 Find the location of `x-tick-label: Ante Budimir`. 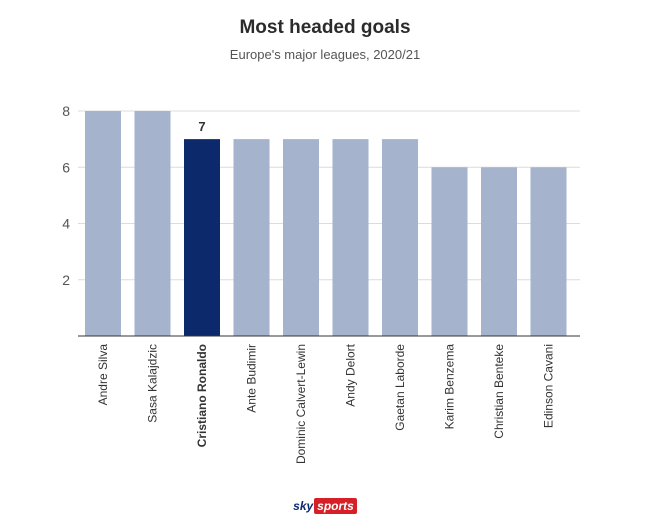

x-tick-label: Ante Budimir is located at coordinates (252, 378).